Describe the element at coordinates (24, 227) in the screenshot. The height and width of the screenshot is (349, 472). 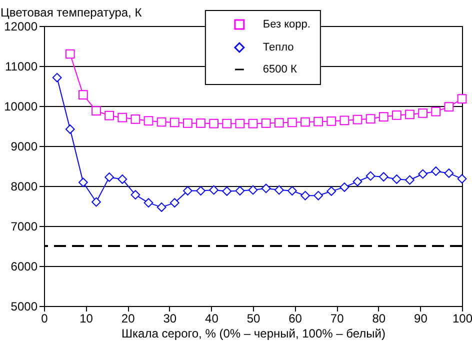
I see `y-tick-label: 7000` at that location.